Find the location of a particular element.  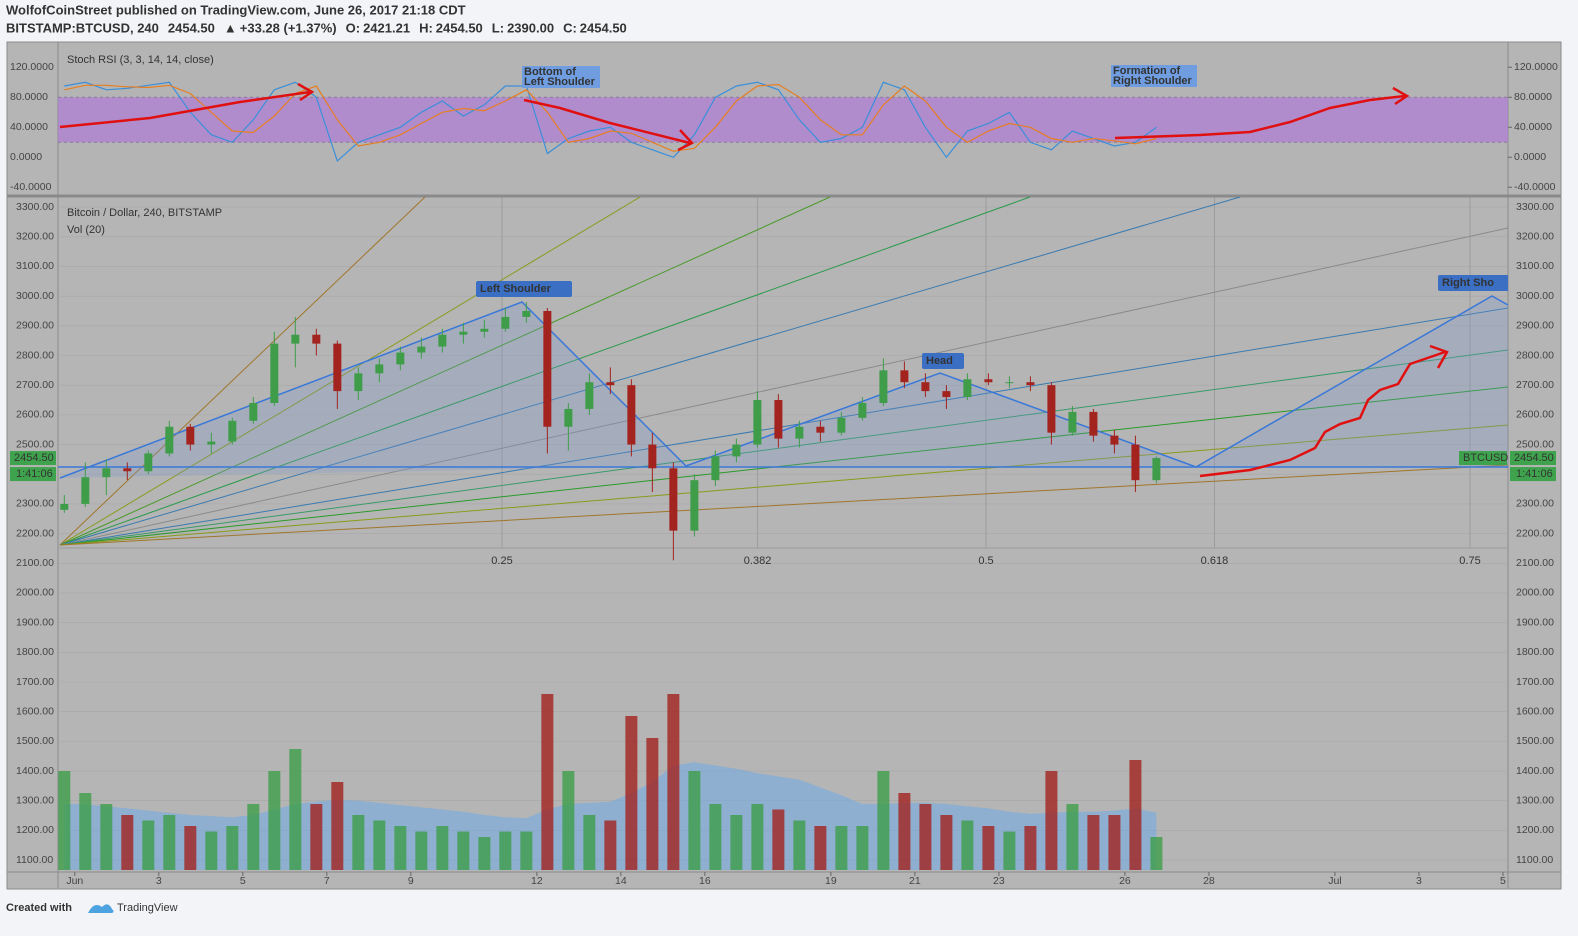

y-tick-label: 80.0000 is located at coordinates (1533, 97).